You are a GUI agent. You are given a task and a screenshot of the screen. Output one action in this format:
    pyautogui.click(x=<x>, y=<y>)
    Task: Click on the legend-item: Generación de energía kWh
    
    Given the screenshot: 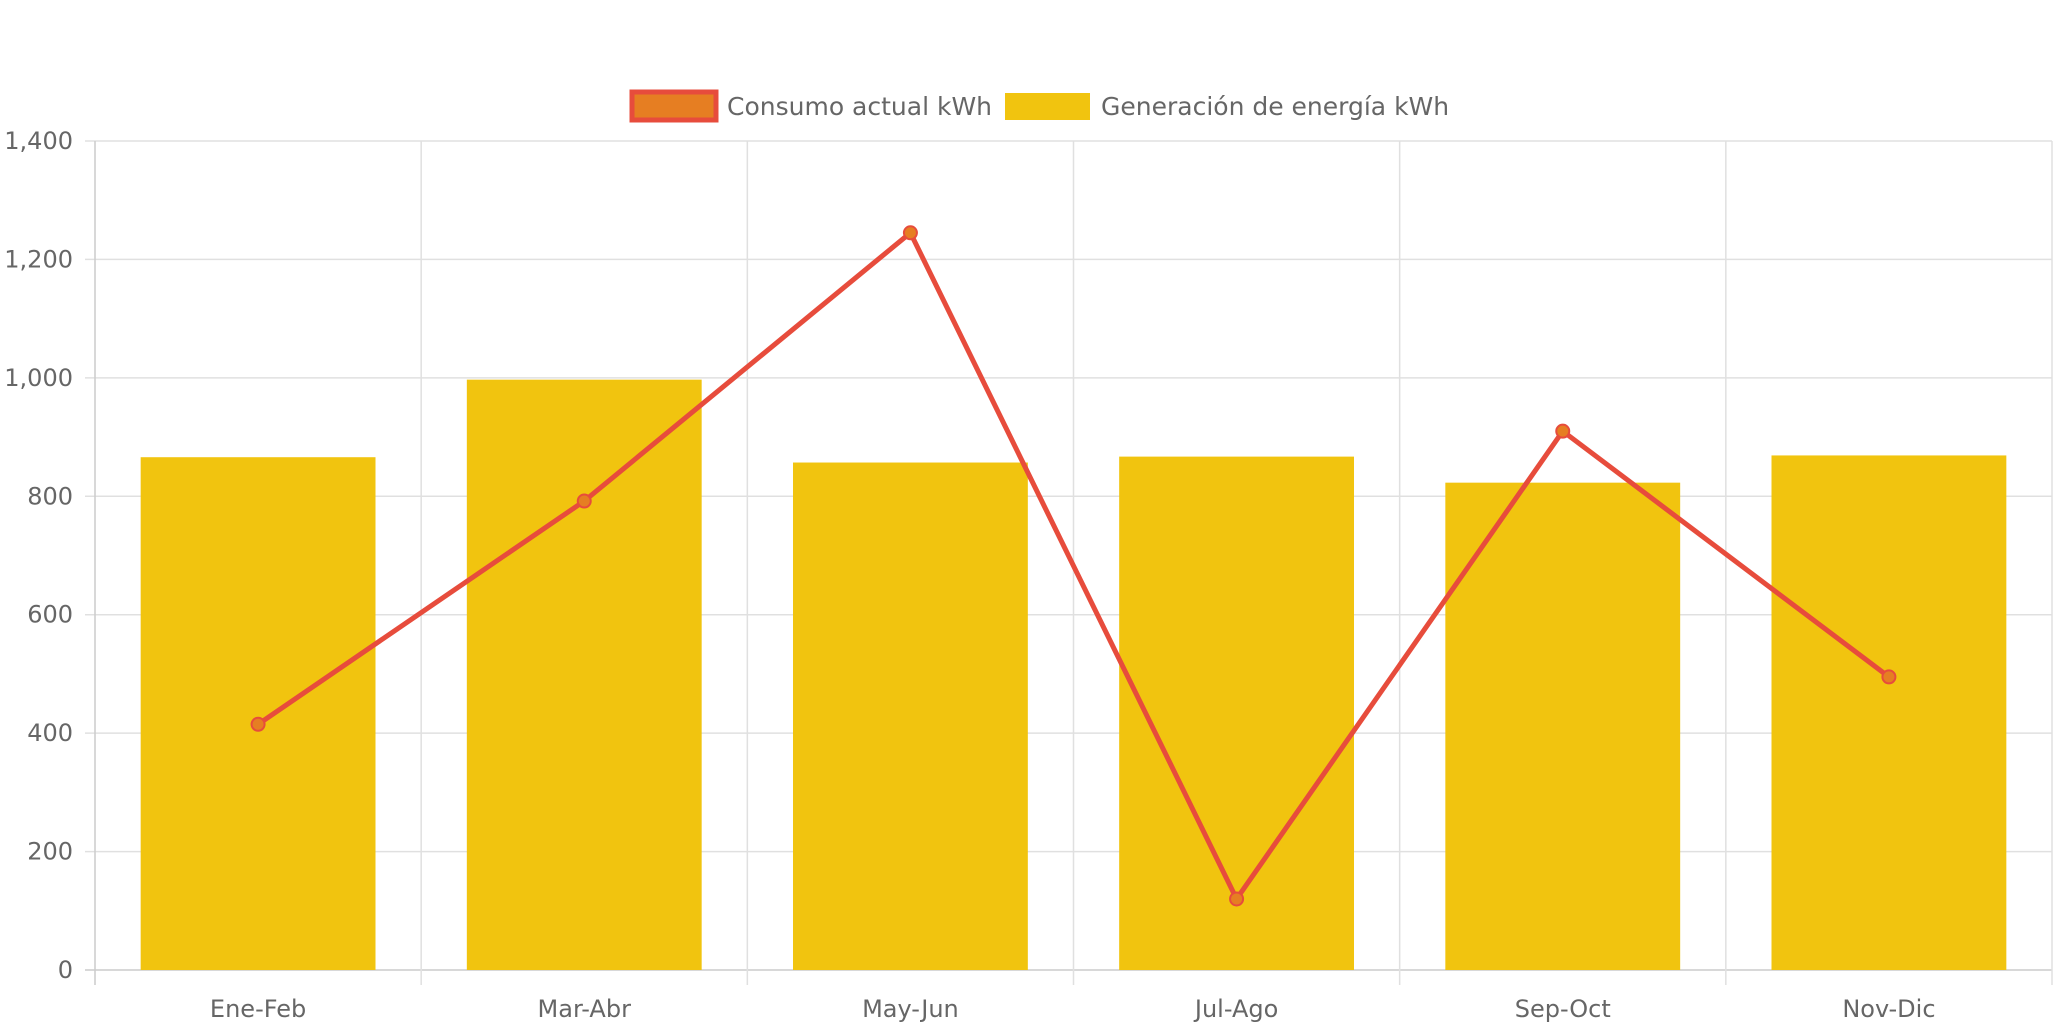 What is the action you would take?
    pyautogui.click(x=1227, y=106)
    